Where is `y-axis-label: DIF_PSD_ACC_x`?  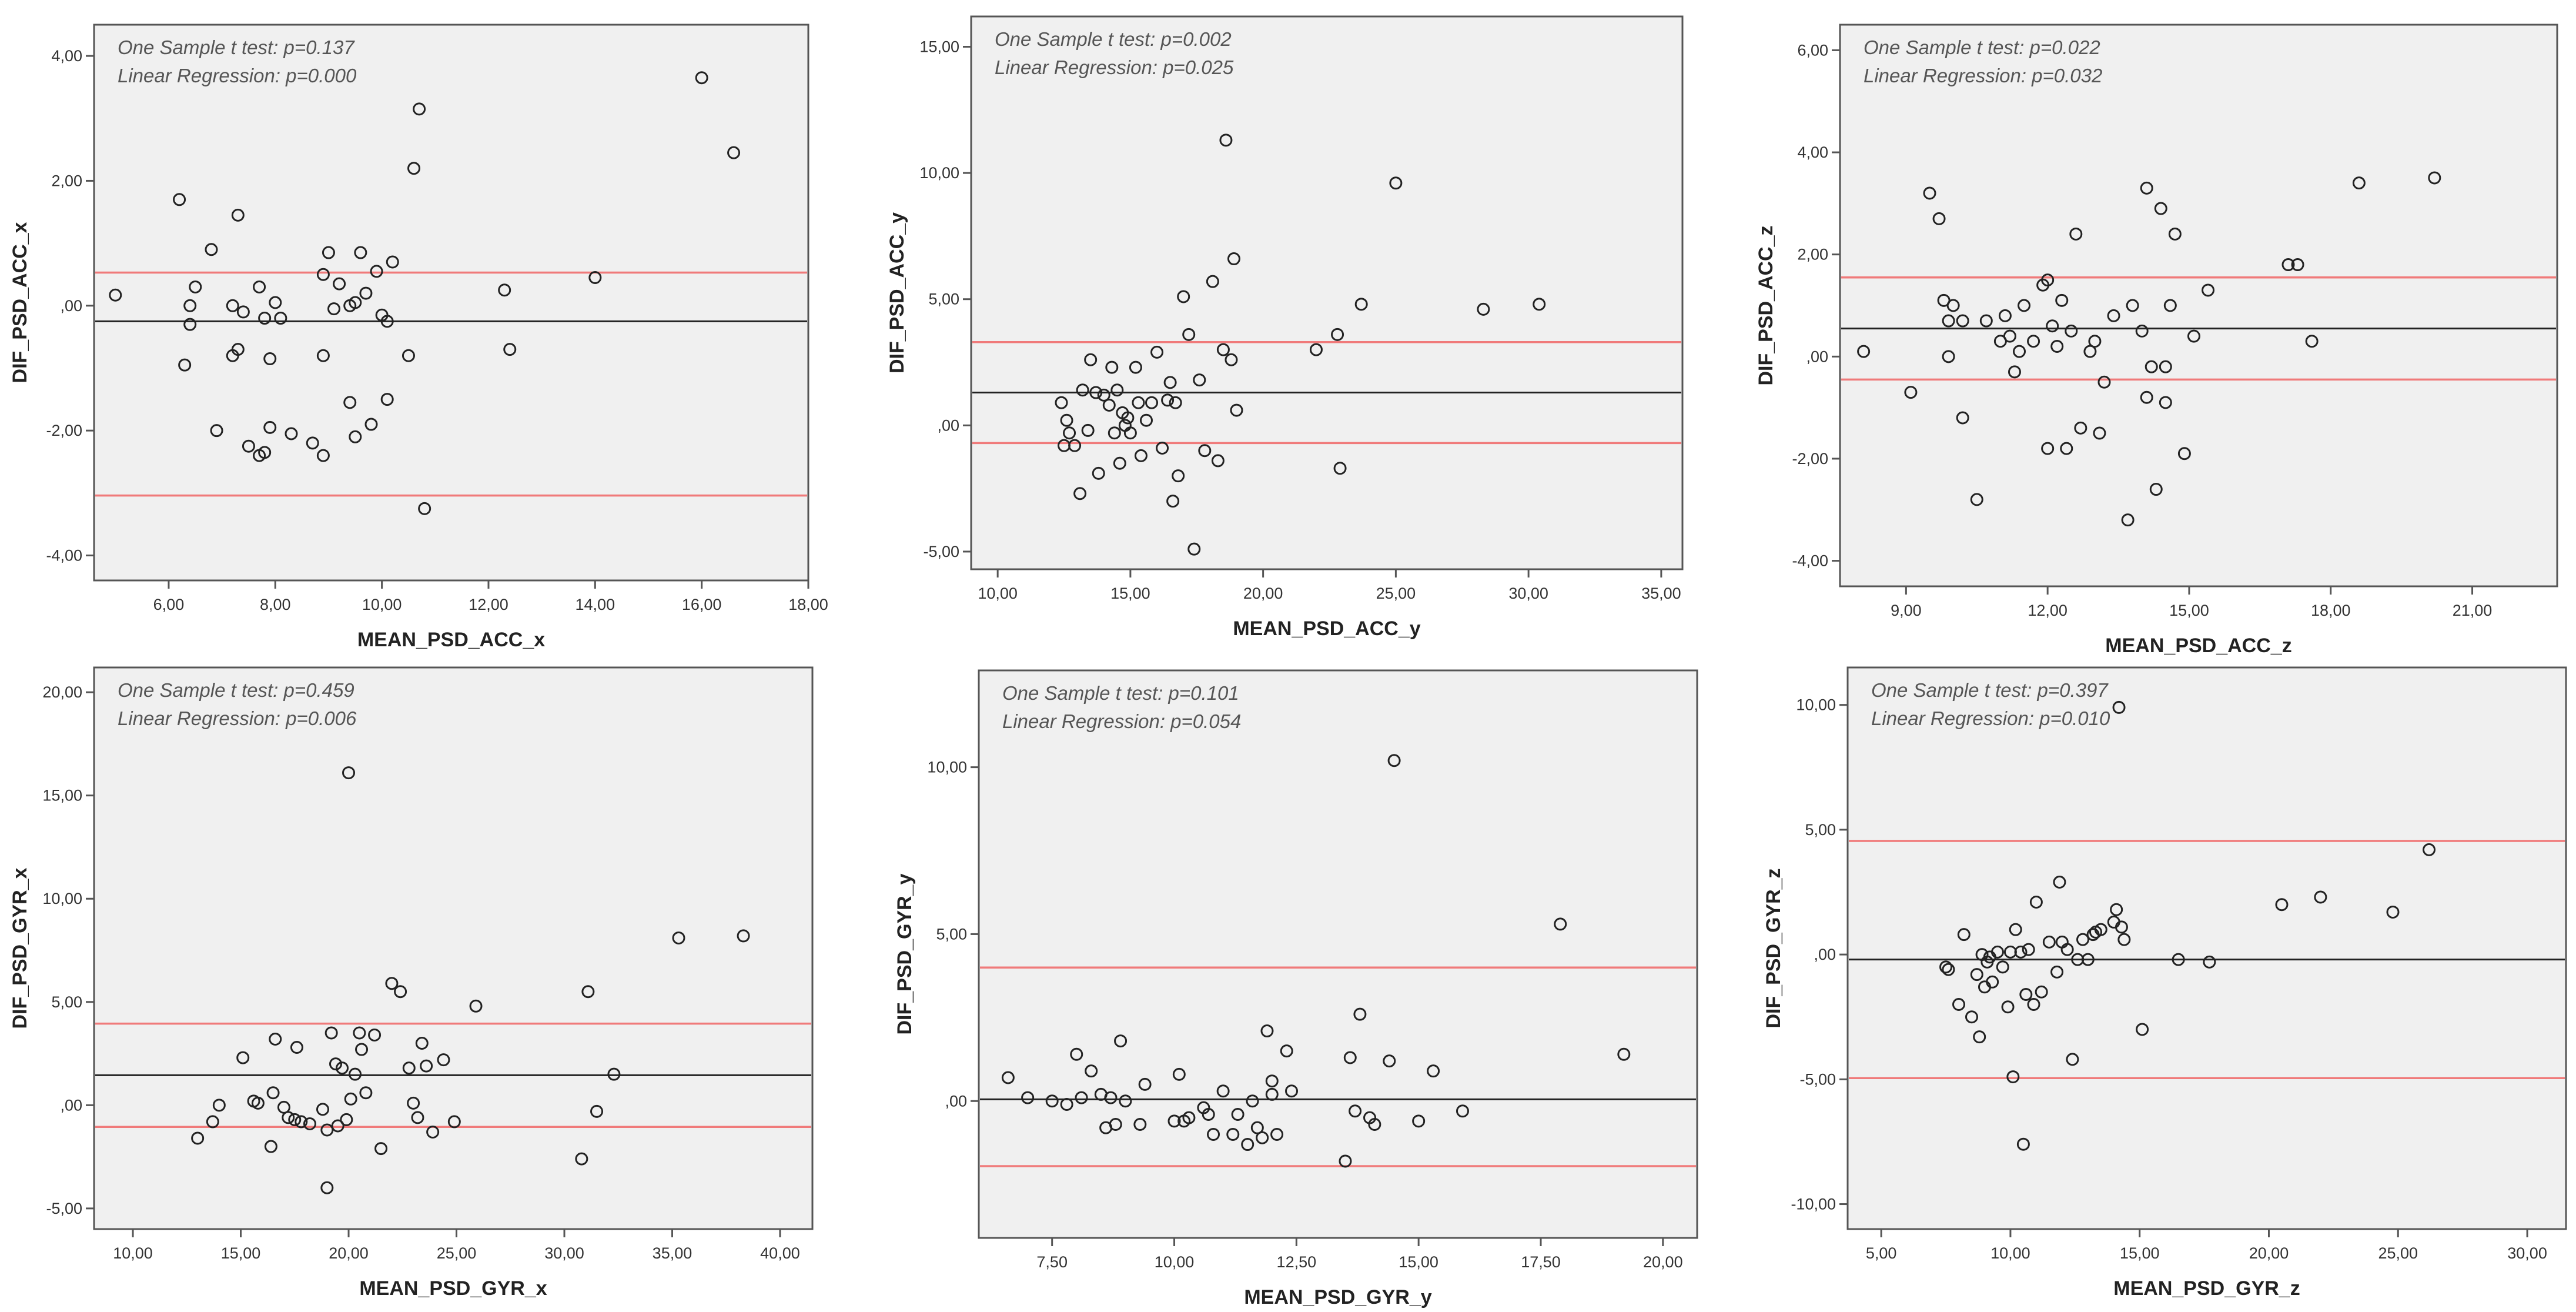 y-axis-label: DIF_PSD_ACC_x is located at coordinates (20, 302).